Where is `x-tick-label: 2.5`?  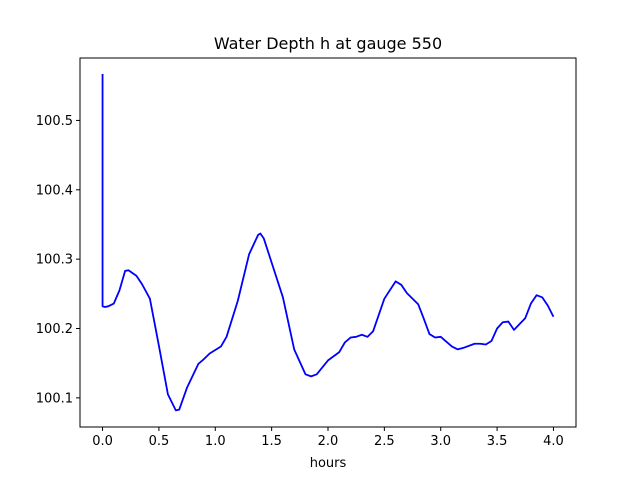 x-tick-label: 2.5 is located at coordinates (384, 441).